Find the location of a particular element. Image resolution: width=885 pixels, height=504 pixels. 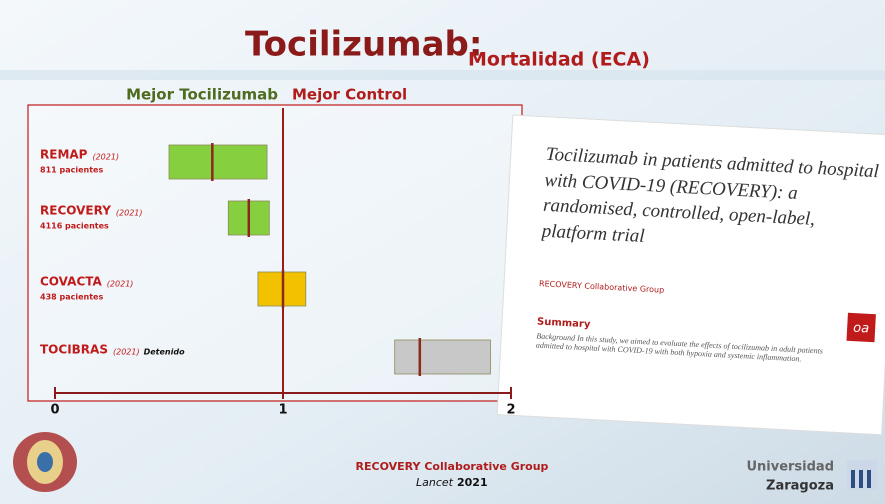

emblem is located at coordinates (45, 462).